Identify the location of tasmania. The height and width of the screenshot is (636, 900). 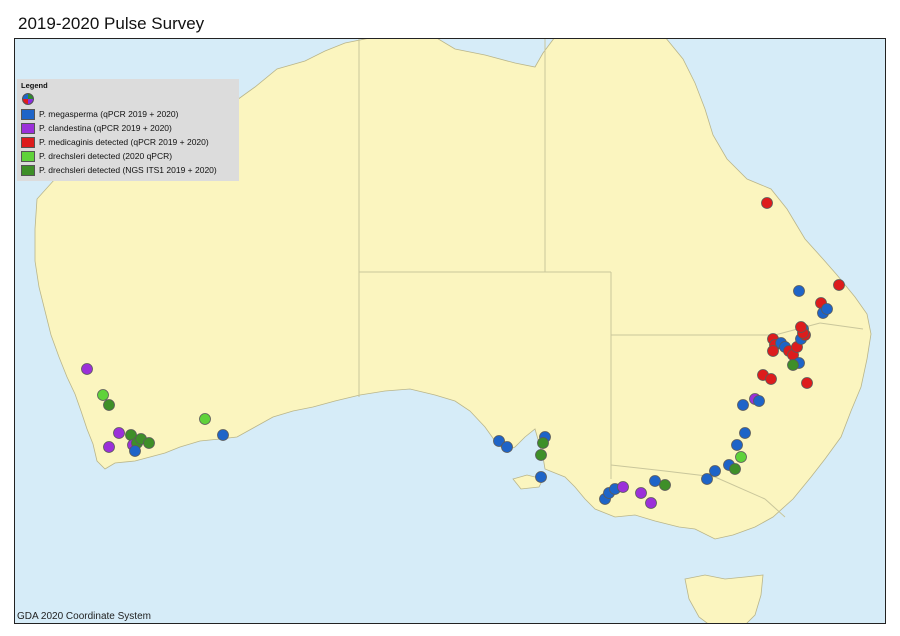
(724, 598).